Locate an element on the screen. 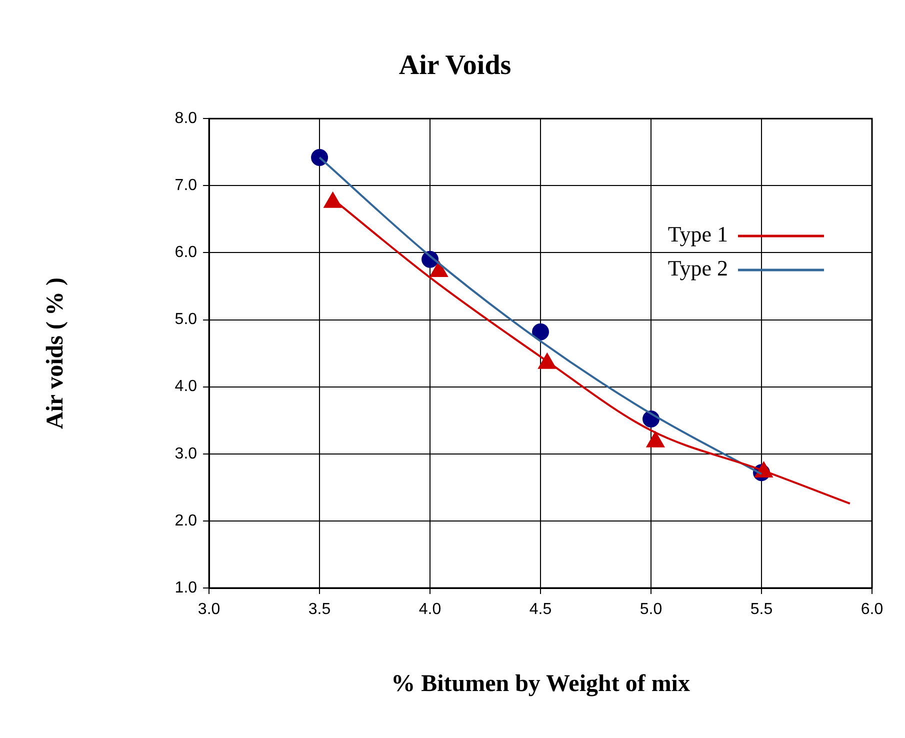  x-tick-label: 5.5 is located at coordinates (761, 609).